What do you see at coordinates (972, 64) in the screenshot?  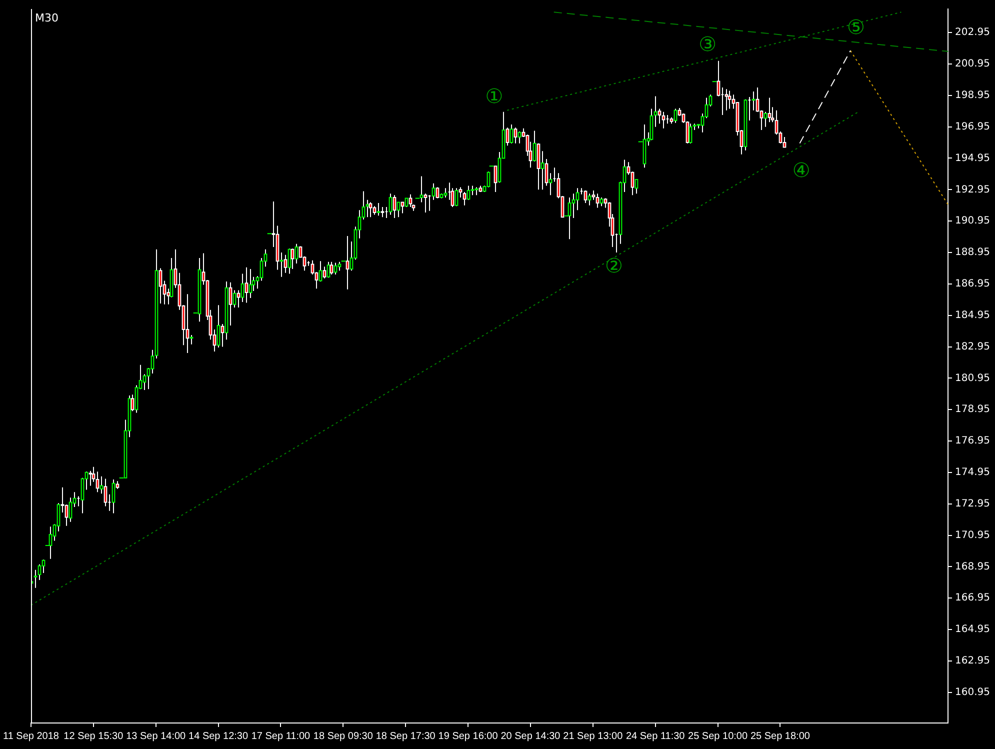 I see `y-tick-label: 200.95` at bounding box center [972, 64].